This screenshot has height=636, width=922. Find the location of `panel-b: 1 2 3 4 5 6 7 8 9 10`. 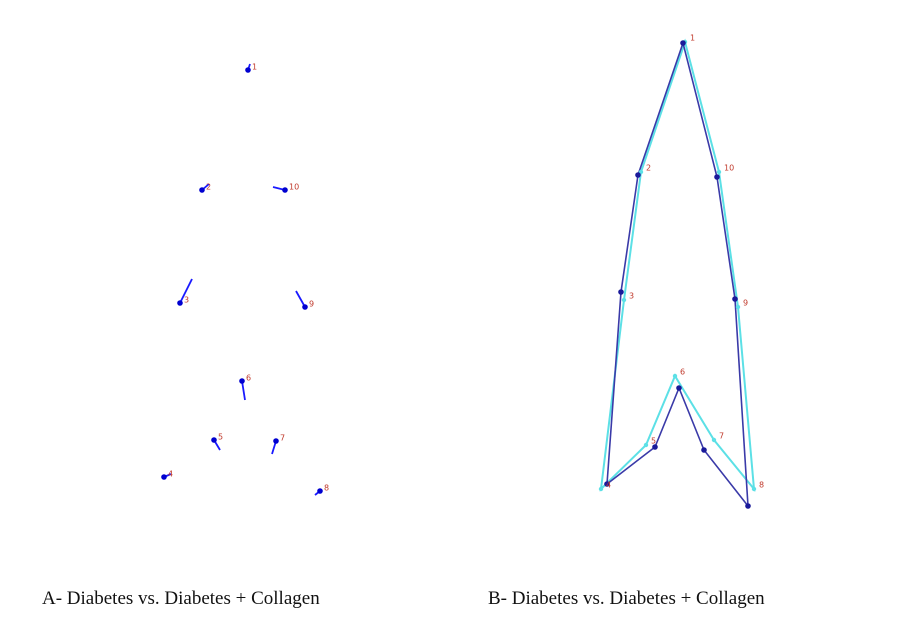

panel-b: 1 2 3 4 5 6 7 8 9 10 is located at coordinates (681, 271).